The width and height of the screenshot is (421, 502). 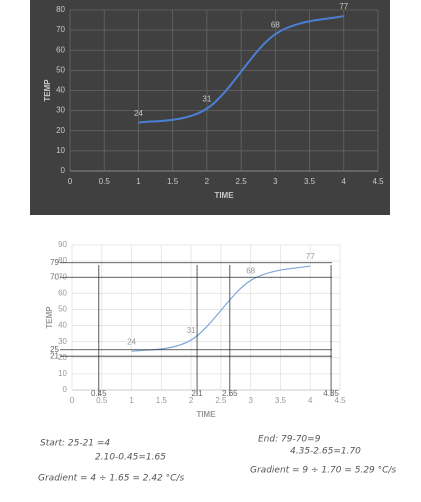 I want to click on guide-label: 0.45, so click(x=99, y=393).